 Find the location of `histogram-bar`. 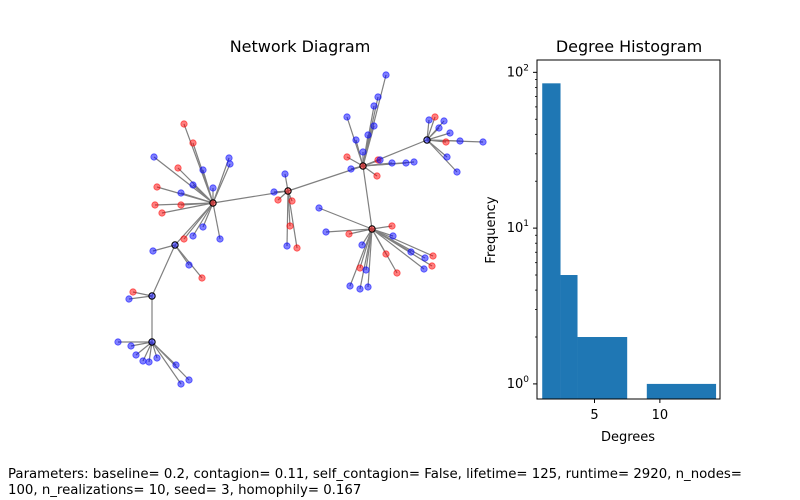

histogram-bar is located at coordinates (569, 337).